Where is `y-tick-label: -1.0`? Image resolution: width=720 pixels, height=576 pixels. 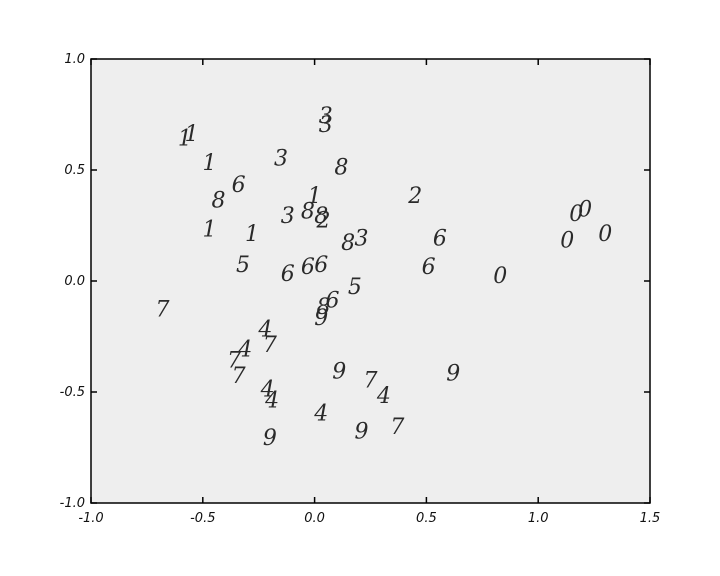 y-tick-label: -1.0 is located at coordinates (72, 503).